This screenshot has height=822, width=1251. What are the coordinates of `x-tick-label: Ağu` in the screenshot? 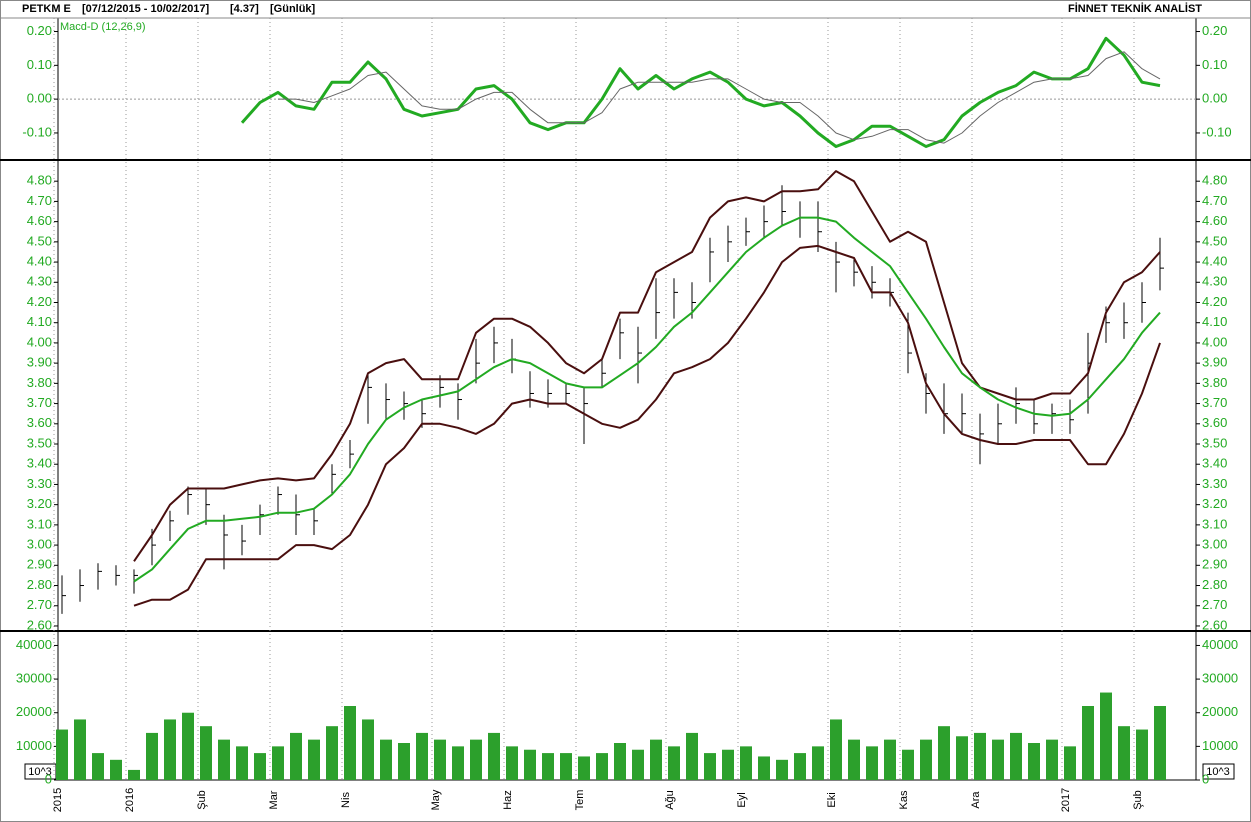 It's located at (670, 800).